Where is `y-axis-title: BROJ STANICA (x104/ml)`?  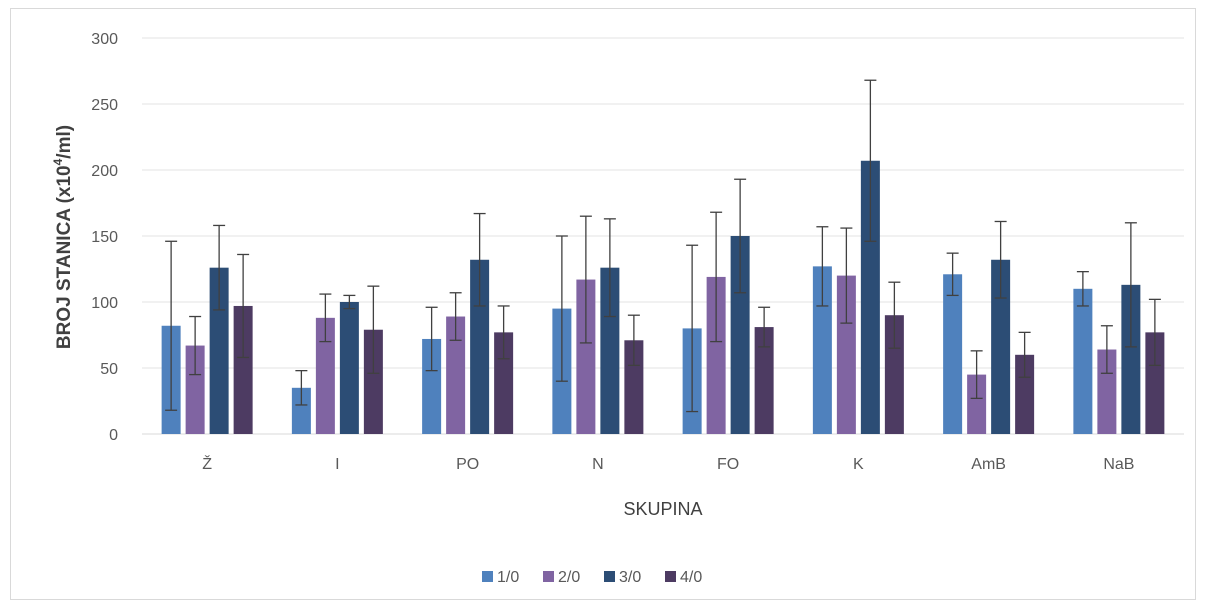
y-axis-title: BROJ STANICA (x104/ml) is located at coordinates (63, 237).